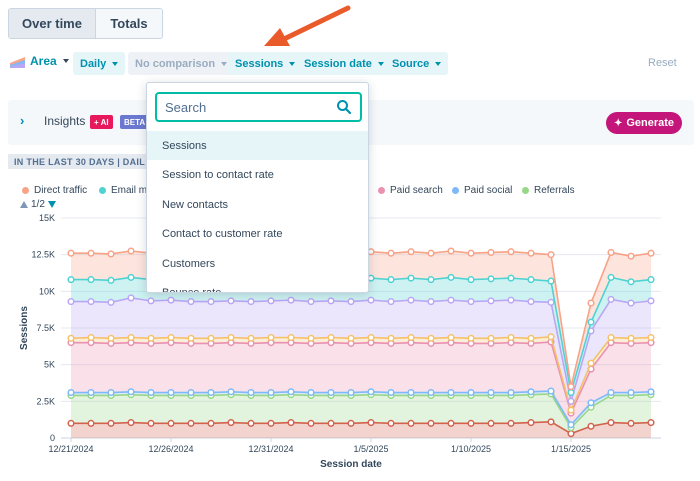 This screenshot has height=481, width=700. Describe the element at coordinates (126, 190) in the screenshot. I see `legend-item: Email ma` at that location.